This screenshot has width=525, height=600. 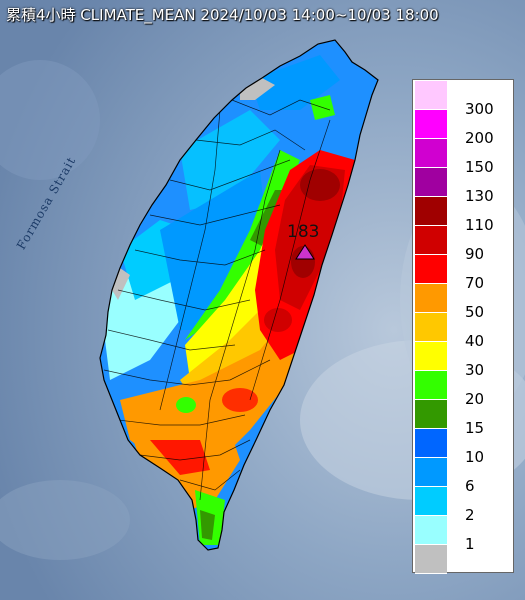 What do you see at coordinates (463, 360) in the screenshot?
I see `legend-item: 30` at bounding box center [463, 360].